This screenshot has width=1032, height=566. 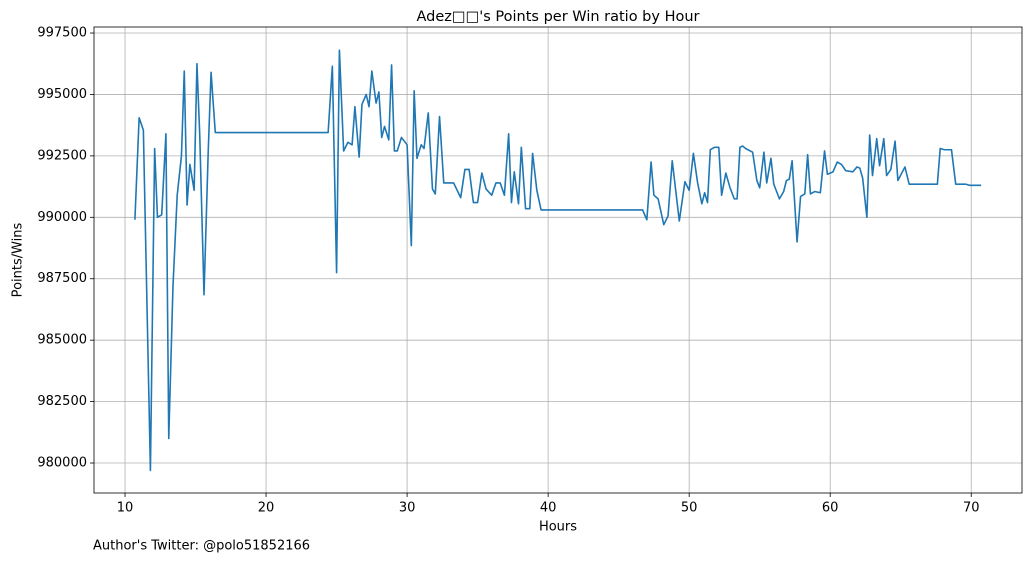 I want to click on chart-title: Adez□□'s Points per Win ratio by Hour, so click(x=557, y=17).